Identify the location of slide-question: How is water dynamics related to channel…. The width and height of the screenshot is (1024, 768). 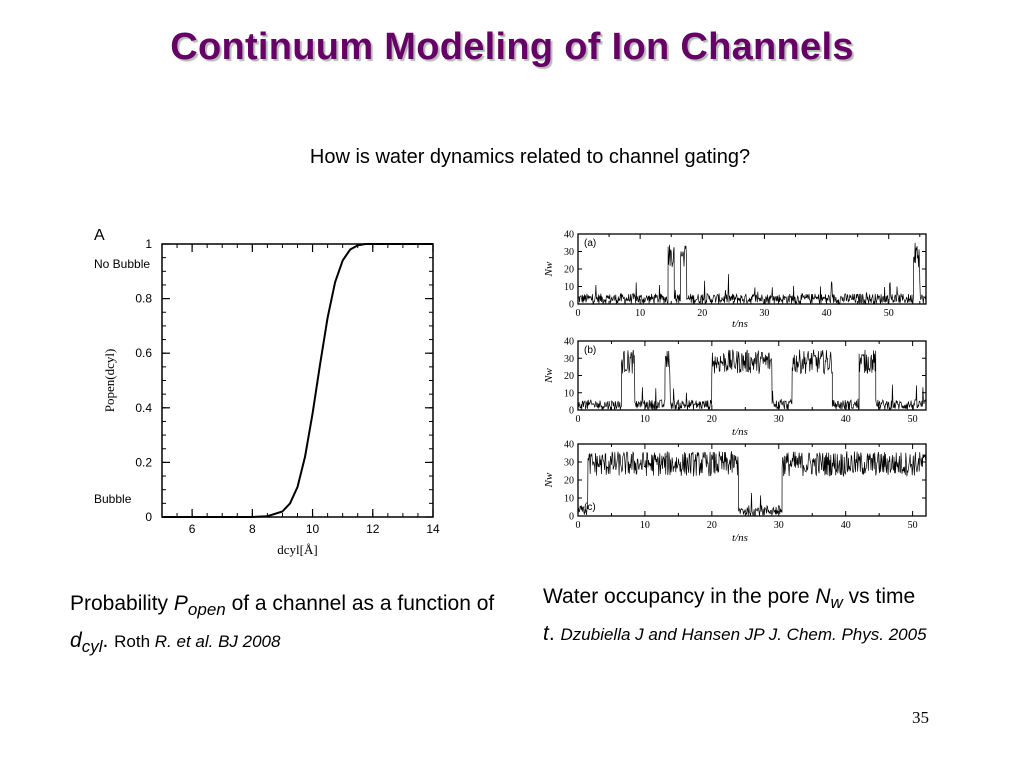
(530, 157).